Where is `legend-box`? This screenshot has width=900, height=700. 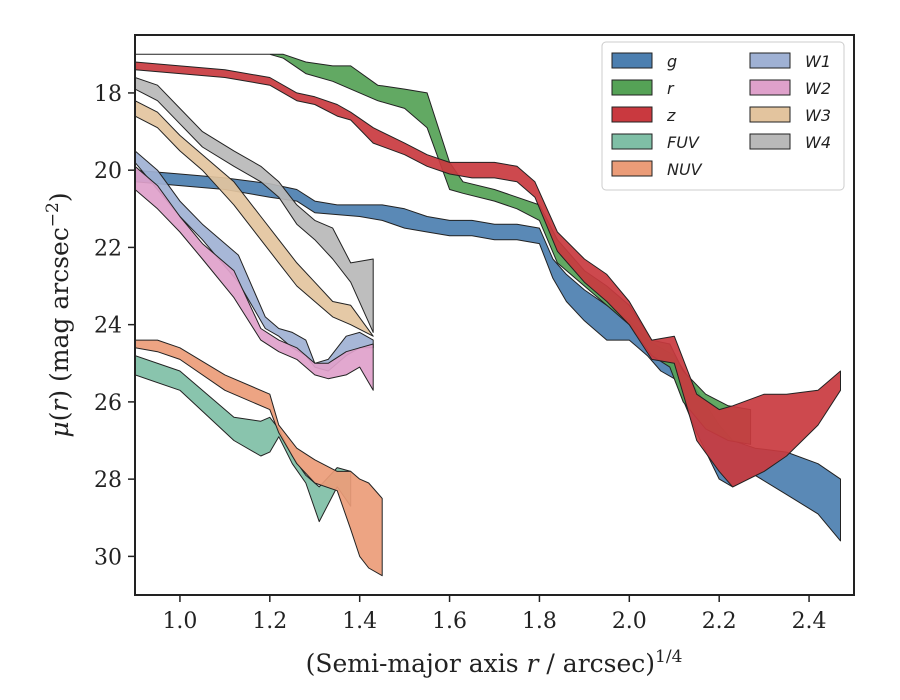 legend-box is located at coordinates (723, 116).